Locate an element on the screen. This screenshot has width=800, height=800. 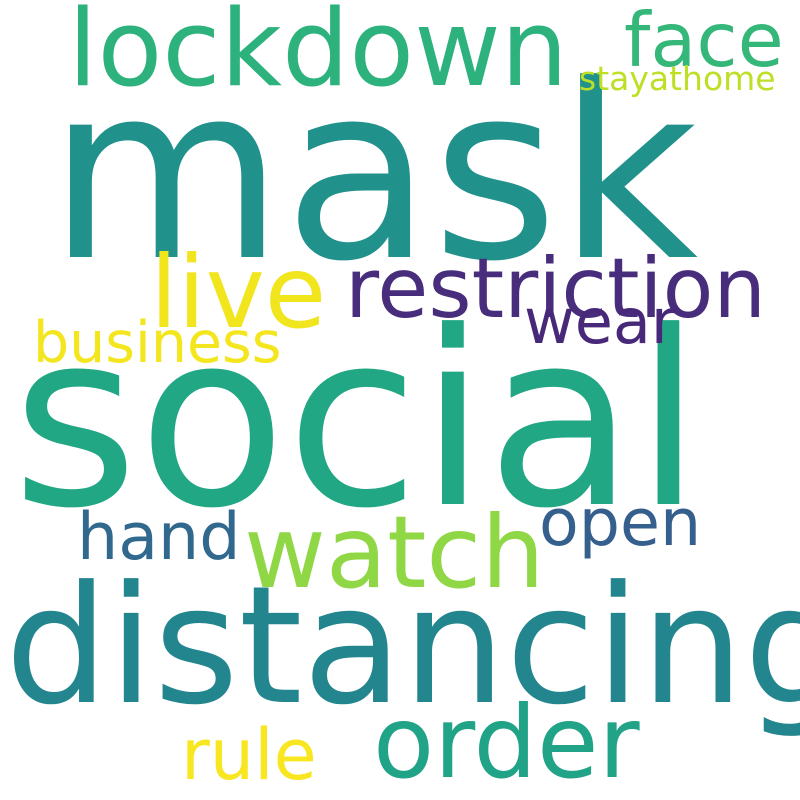
word-stayathome: stayathome is located at coordinates (677, 78).